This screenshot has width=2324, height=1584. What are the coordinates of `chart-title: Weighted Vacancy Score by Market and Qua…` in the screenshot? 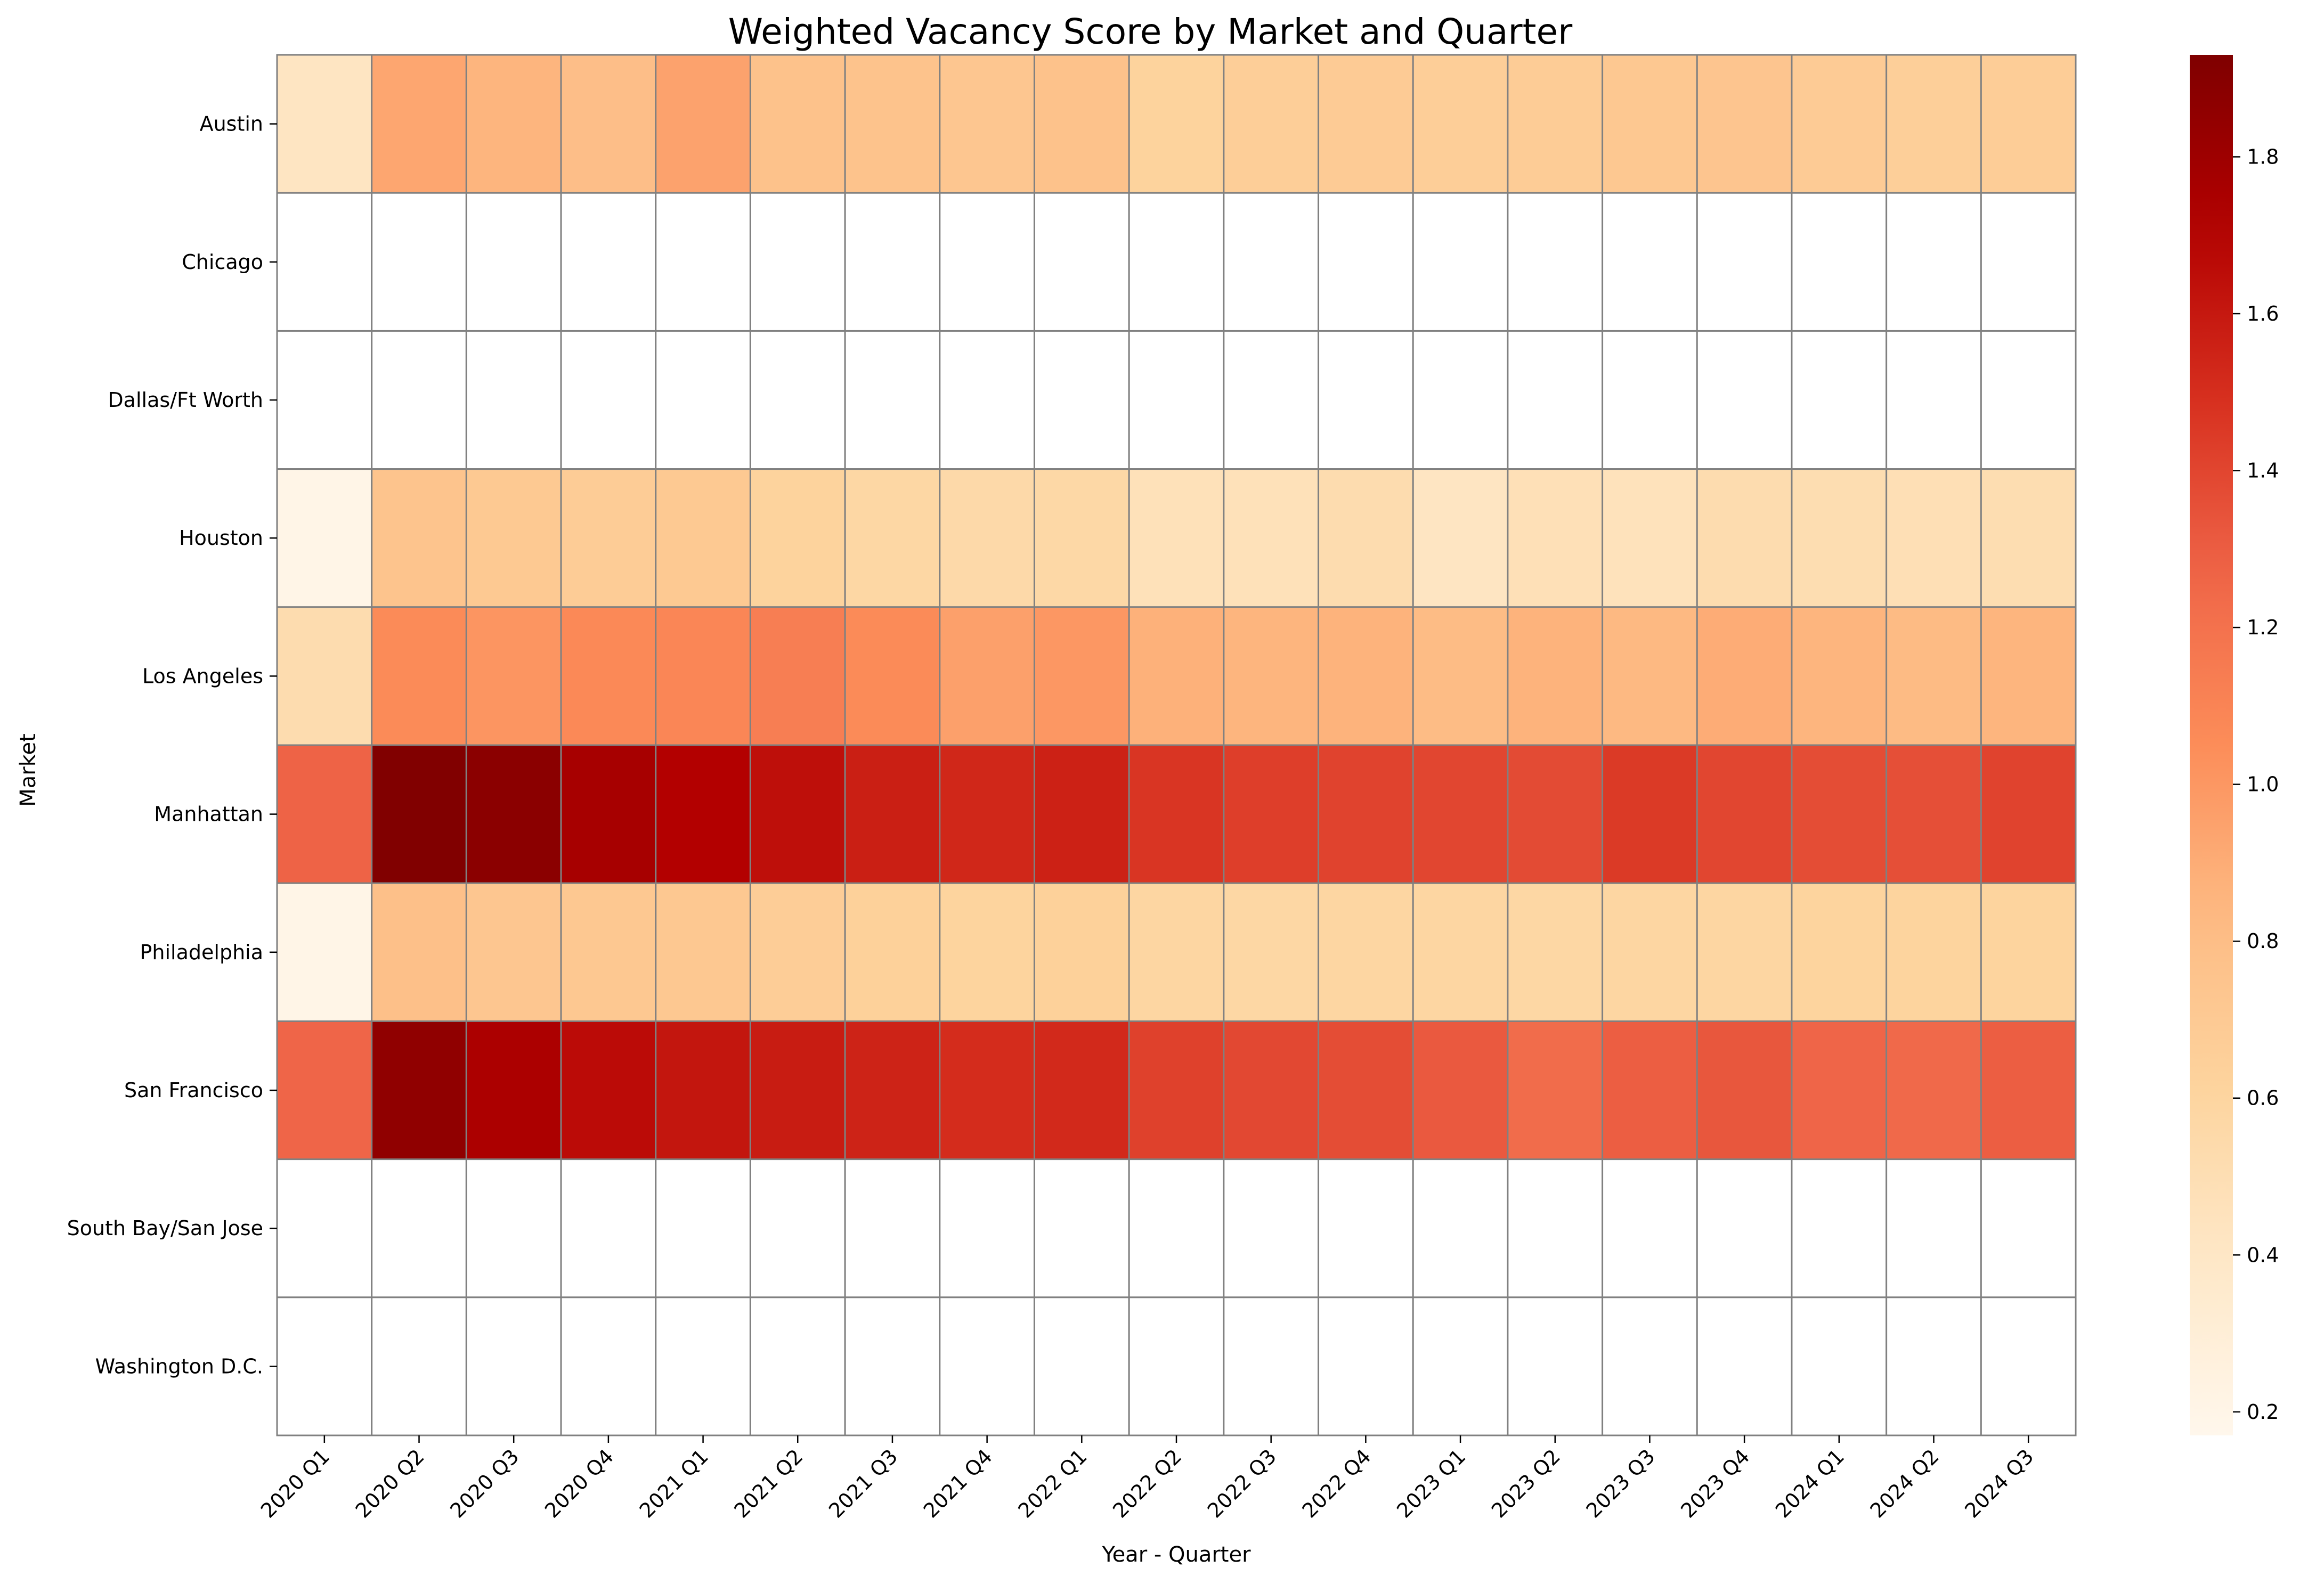 It's located at (1150, 31).